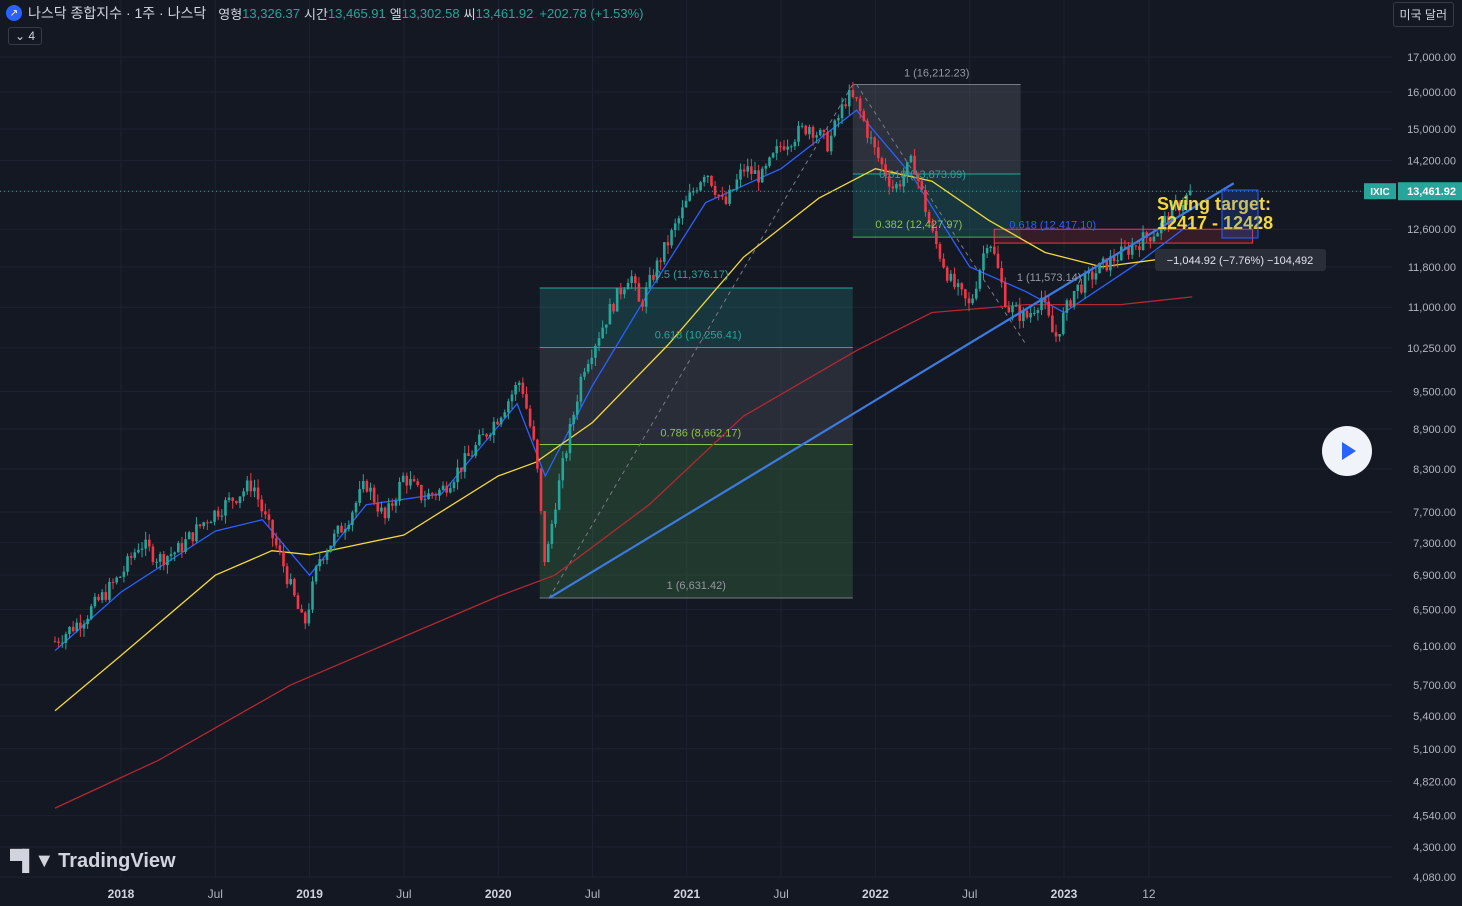 Image resolution: width=1462 pixels, height=906 pixels. Describe the element at coordinates (592, 894) in the screenshot. I see `time-tick-label: Jul` at that location.